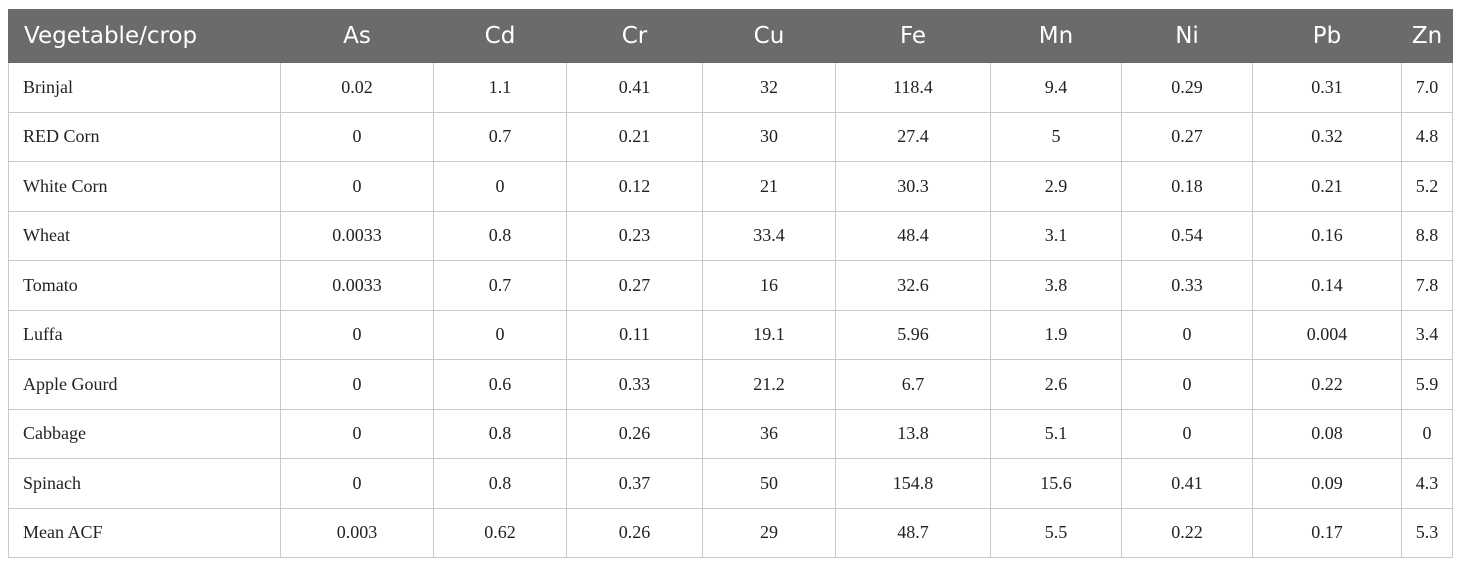  Describe the element at coordinates (1056, 285) in the screenshot. I see `table-cell: 3.8` at that location.